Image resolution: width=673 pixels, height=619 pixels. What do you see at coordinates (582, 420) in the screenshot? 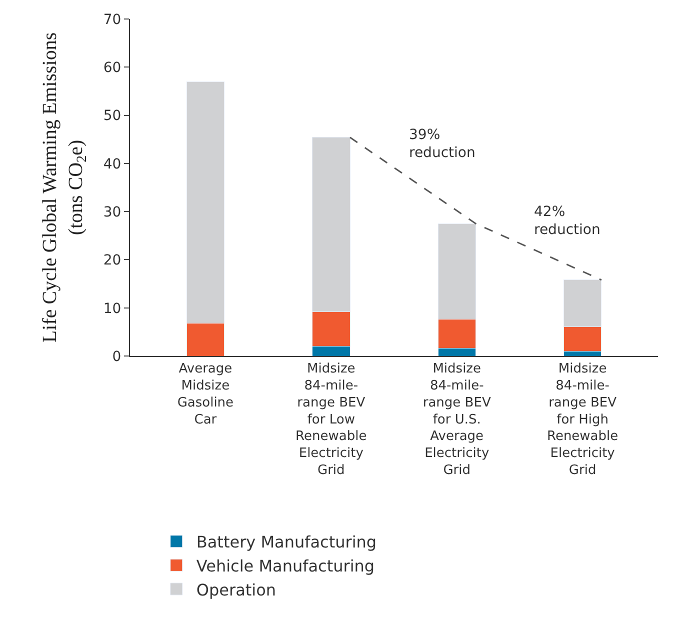
I see `x-tick-label: Midsize 84-mile-range BEV for High Renewable Electricity Grid` at bounding box center [582, 420].